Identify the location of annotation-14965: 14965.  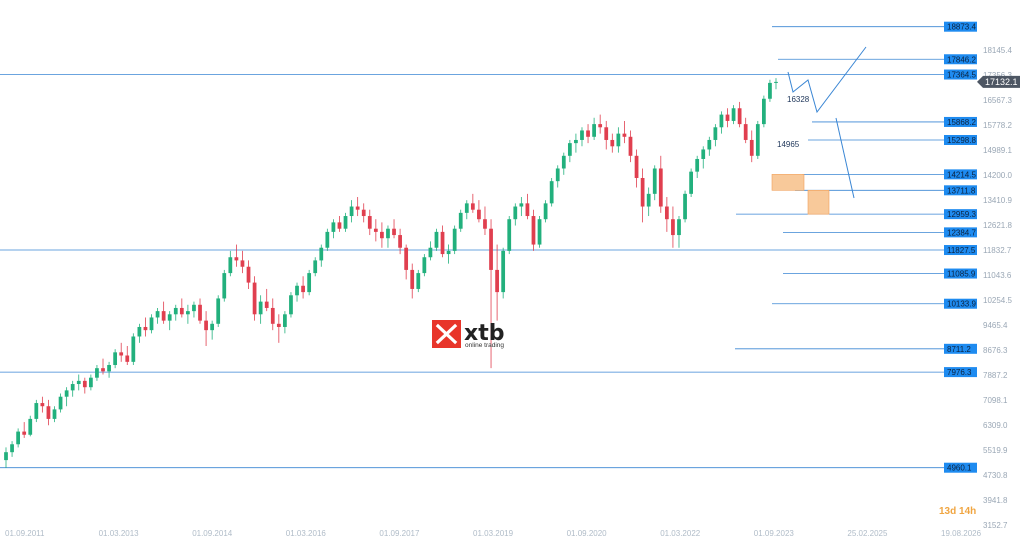
(788, 144).